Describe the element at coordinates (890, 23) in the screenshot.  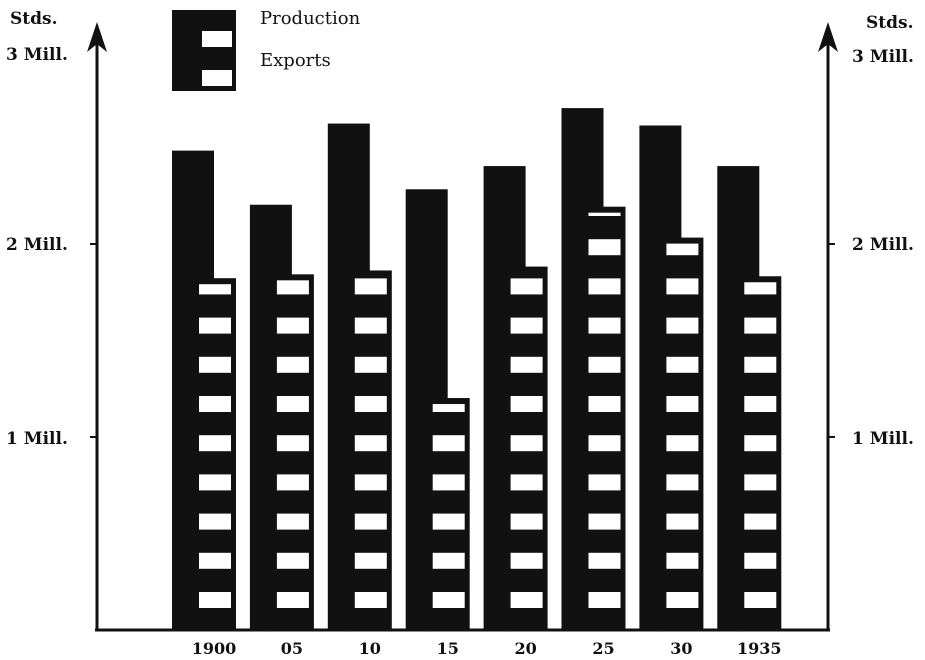
I see `y-unit-label-right: Stds.` at that location.